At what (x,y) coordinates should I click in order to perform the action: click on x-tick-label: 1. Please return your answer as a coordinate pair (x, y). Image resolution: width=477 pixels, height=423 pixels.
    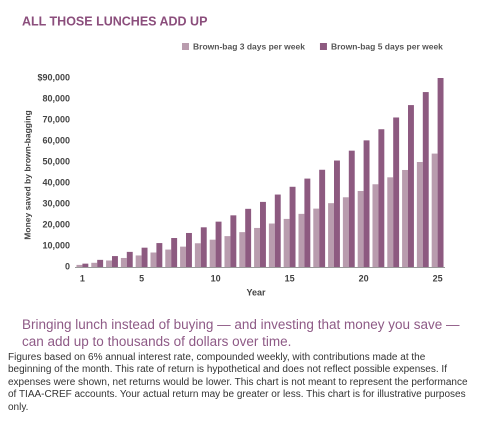
    Looking at the image, I should click on (82, 278).